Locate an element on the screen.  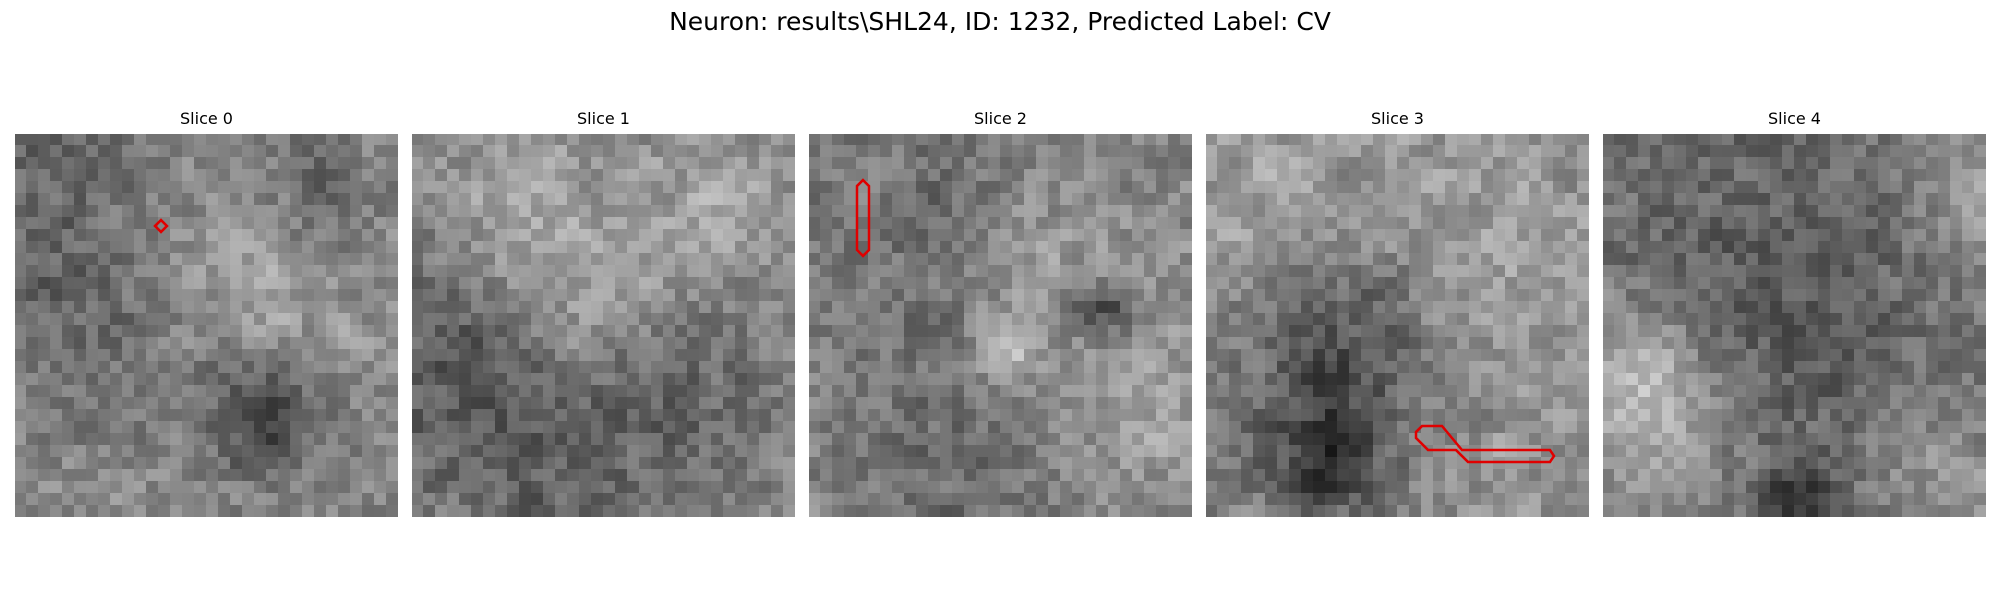
slice-panel-0: Slice 0 is located at coordinates (206, 312).